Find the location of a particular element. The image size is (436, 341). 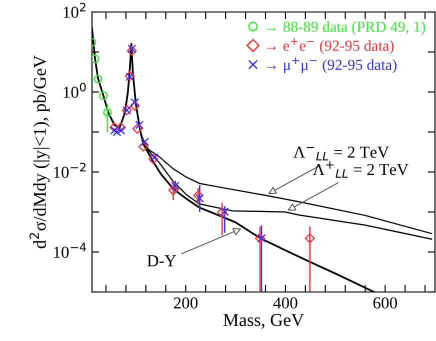

legend-label: → e$^{+}$e$^{−}$ (92-95 data) is located at coordinates (330, 46).